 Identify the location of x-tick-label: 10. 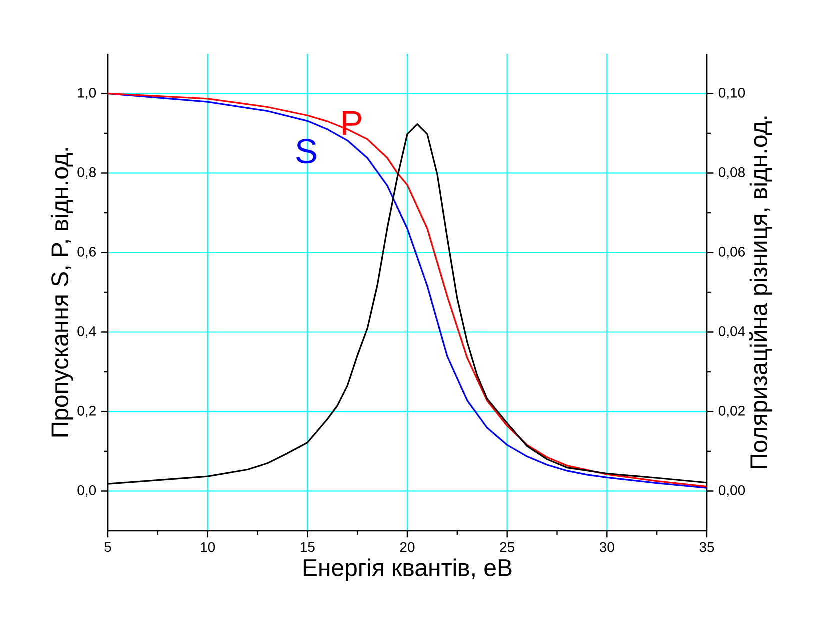
(208, 547).